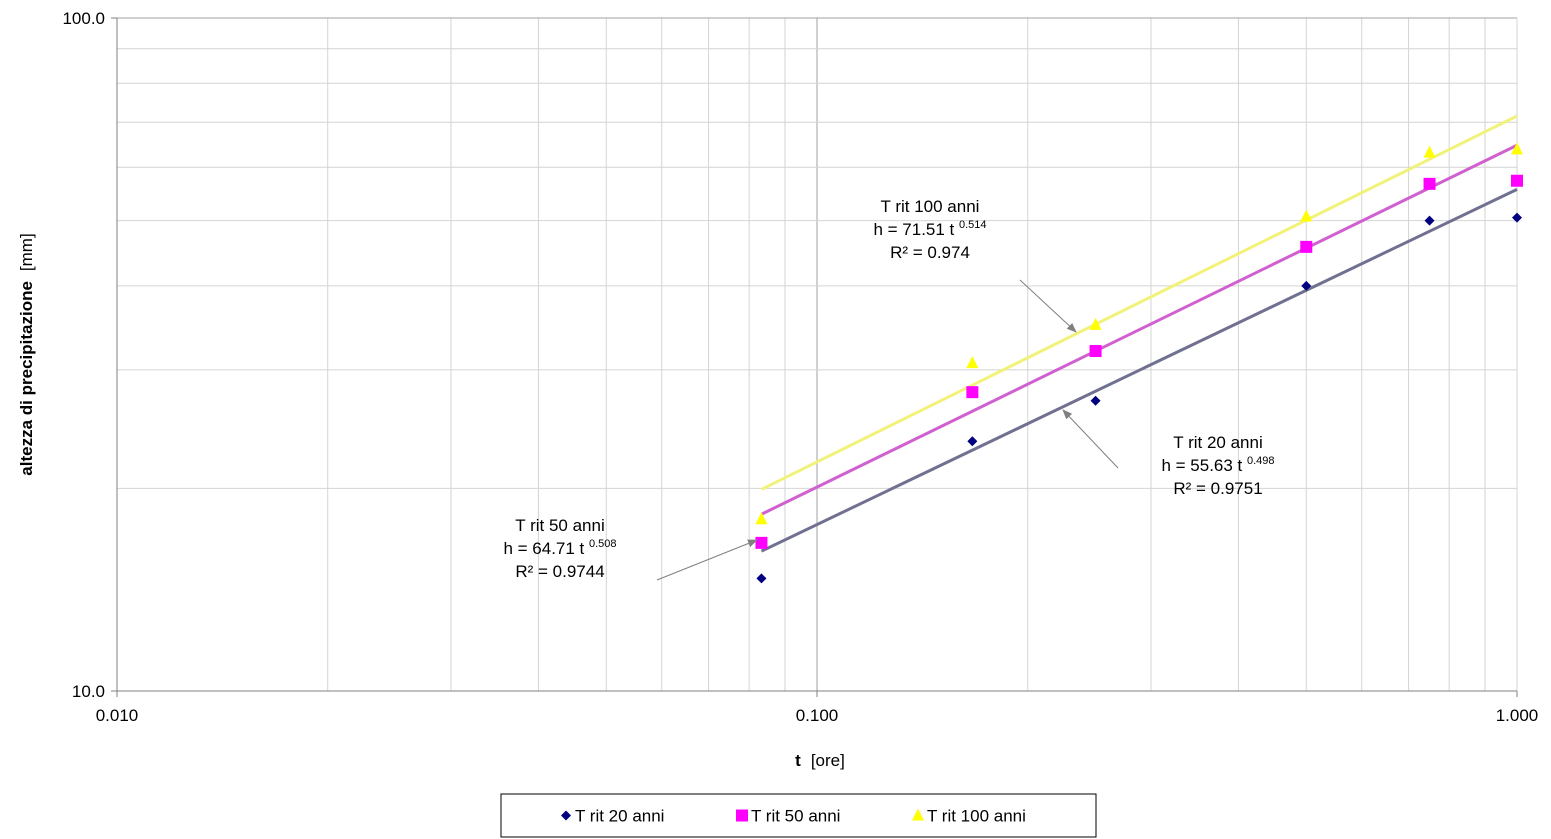 The width and height of the screenshot is (1551, 839). I want to click on annotation-title: T rit 50 anni, so click(559, 525).